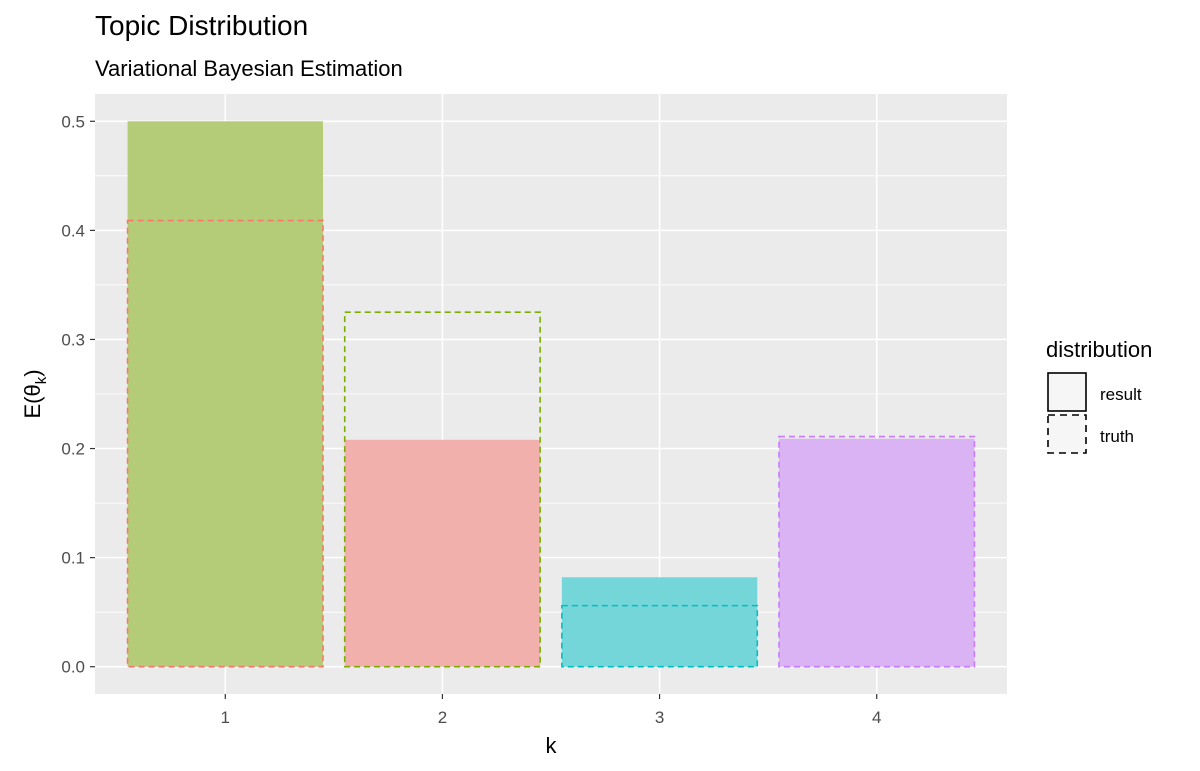 This screenshot has width=1200, height=771. What do you see at coordinates (73, 449) in the screenshot?
I see `y-tick-label: 0.2` at bounding box center [73, 449].